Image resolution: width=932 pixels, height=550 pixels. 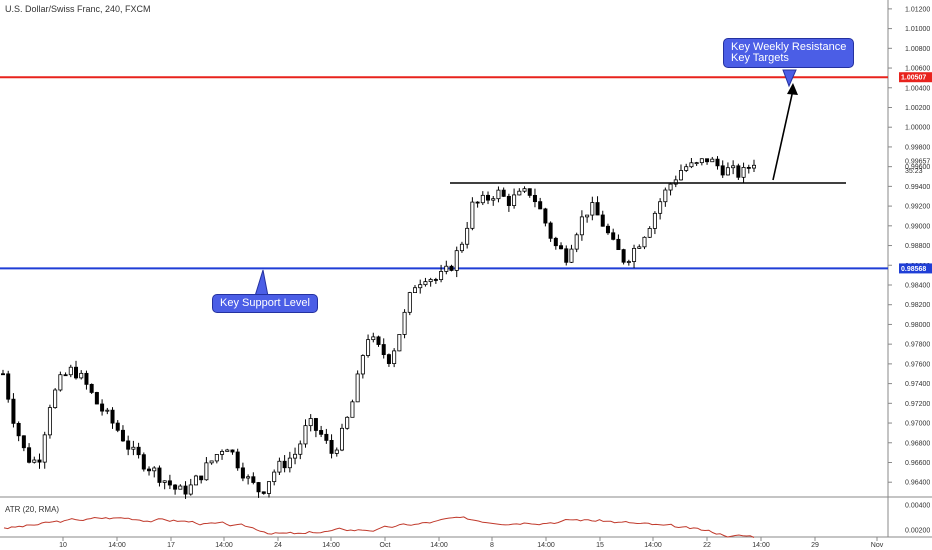 I want to click on support-callout: Key Support Level, so click(x=265, y=303).